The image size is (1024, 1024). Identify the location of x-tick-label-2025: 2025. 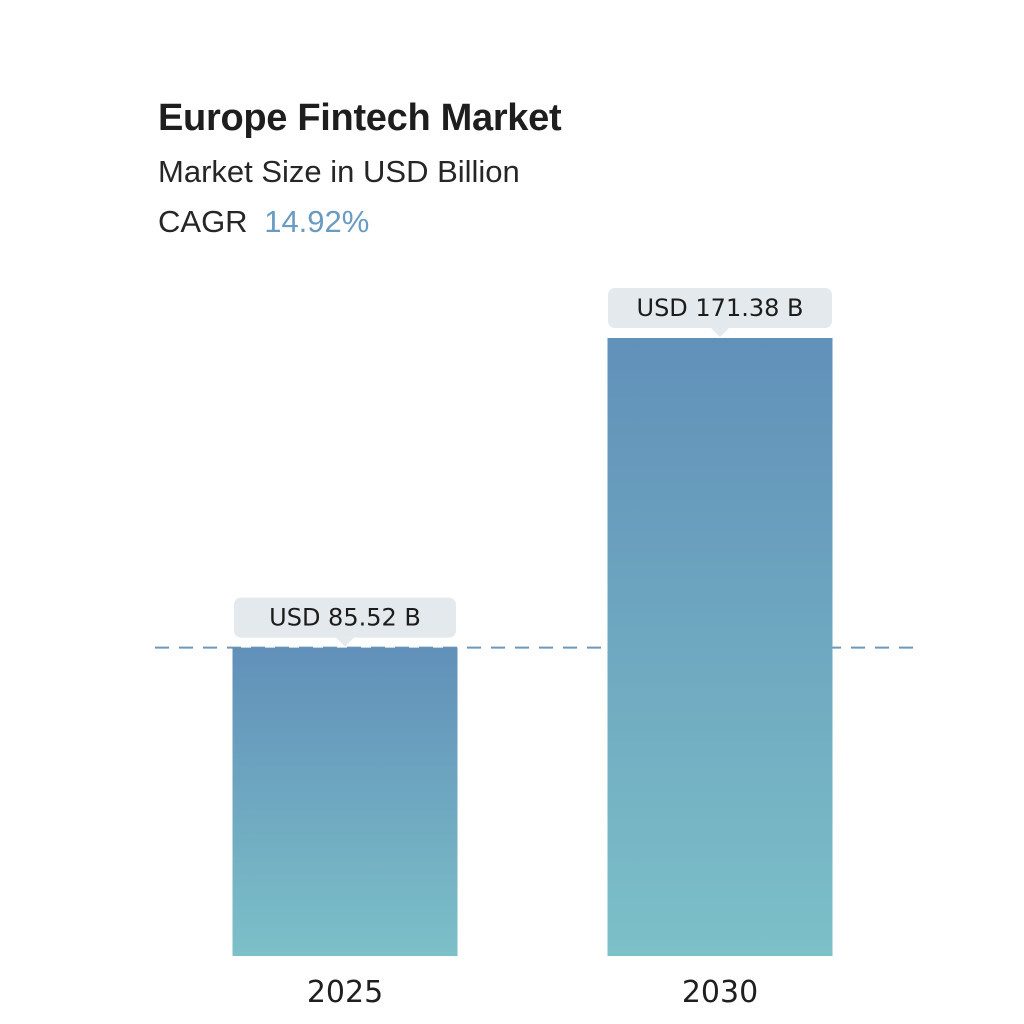
(345, 992).